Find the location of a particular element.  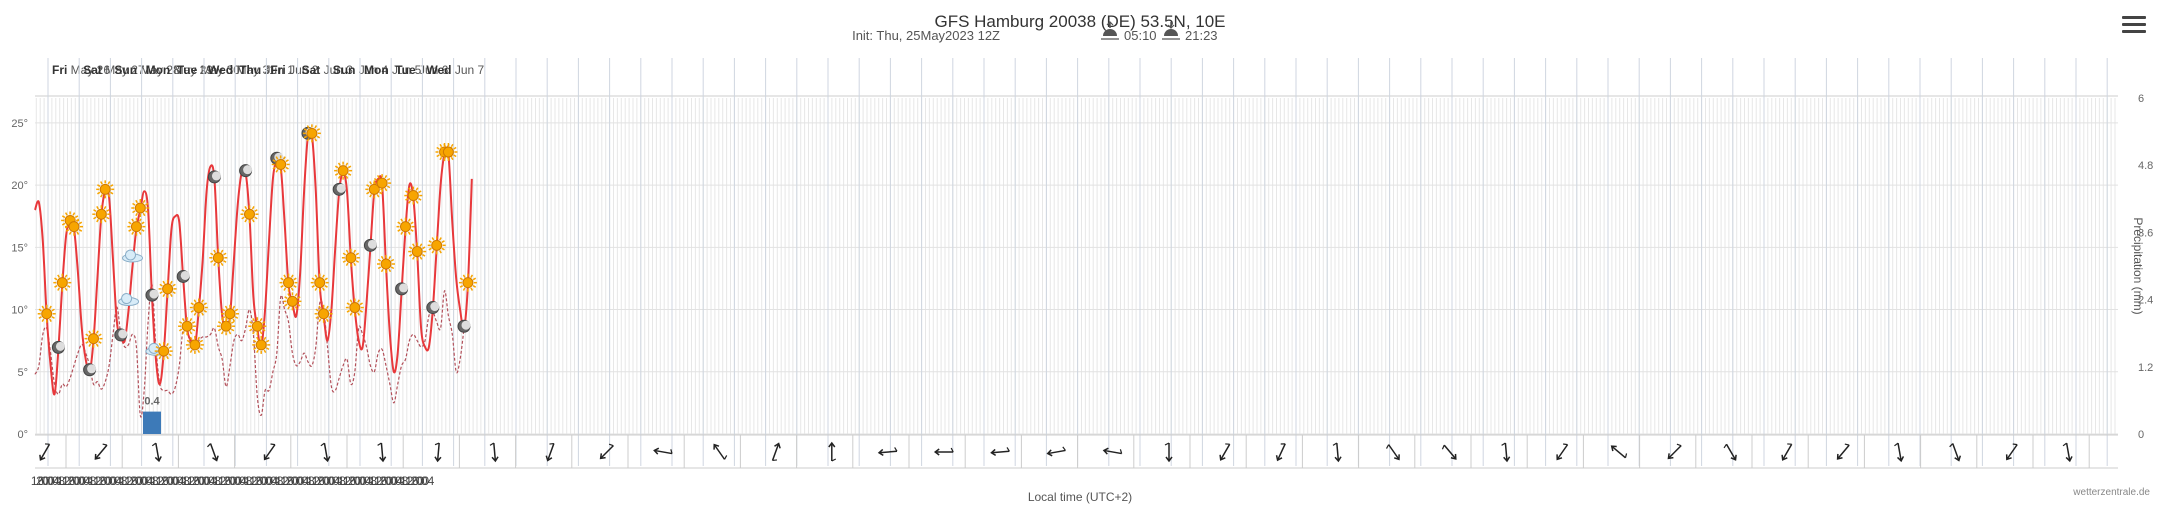

y-tick-left: 10° is located at coordinates (19, 311).